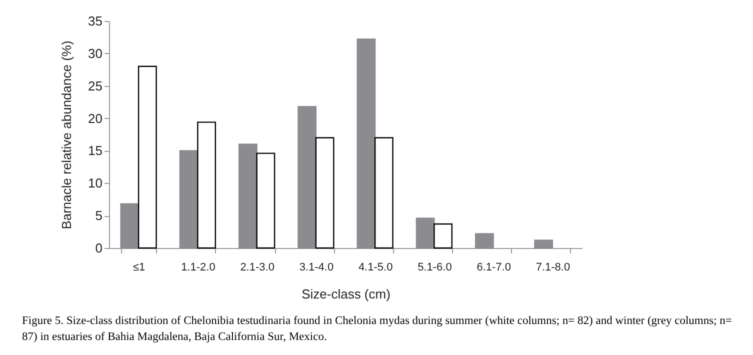  What do you see at coordinates (95, 86) in the screenshot?
I see `y-tick-label: 25` at bounding box center [95, 86].